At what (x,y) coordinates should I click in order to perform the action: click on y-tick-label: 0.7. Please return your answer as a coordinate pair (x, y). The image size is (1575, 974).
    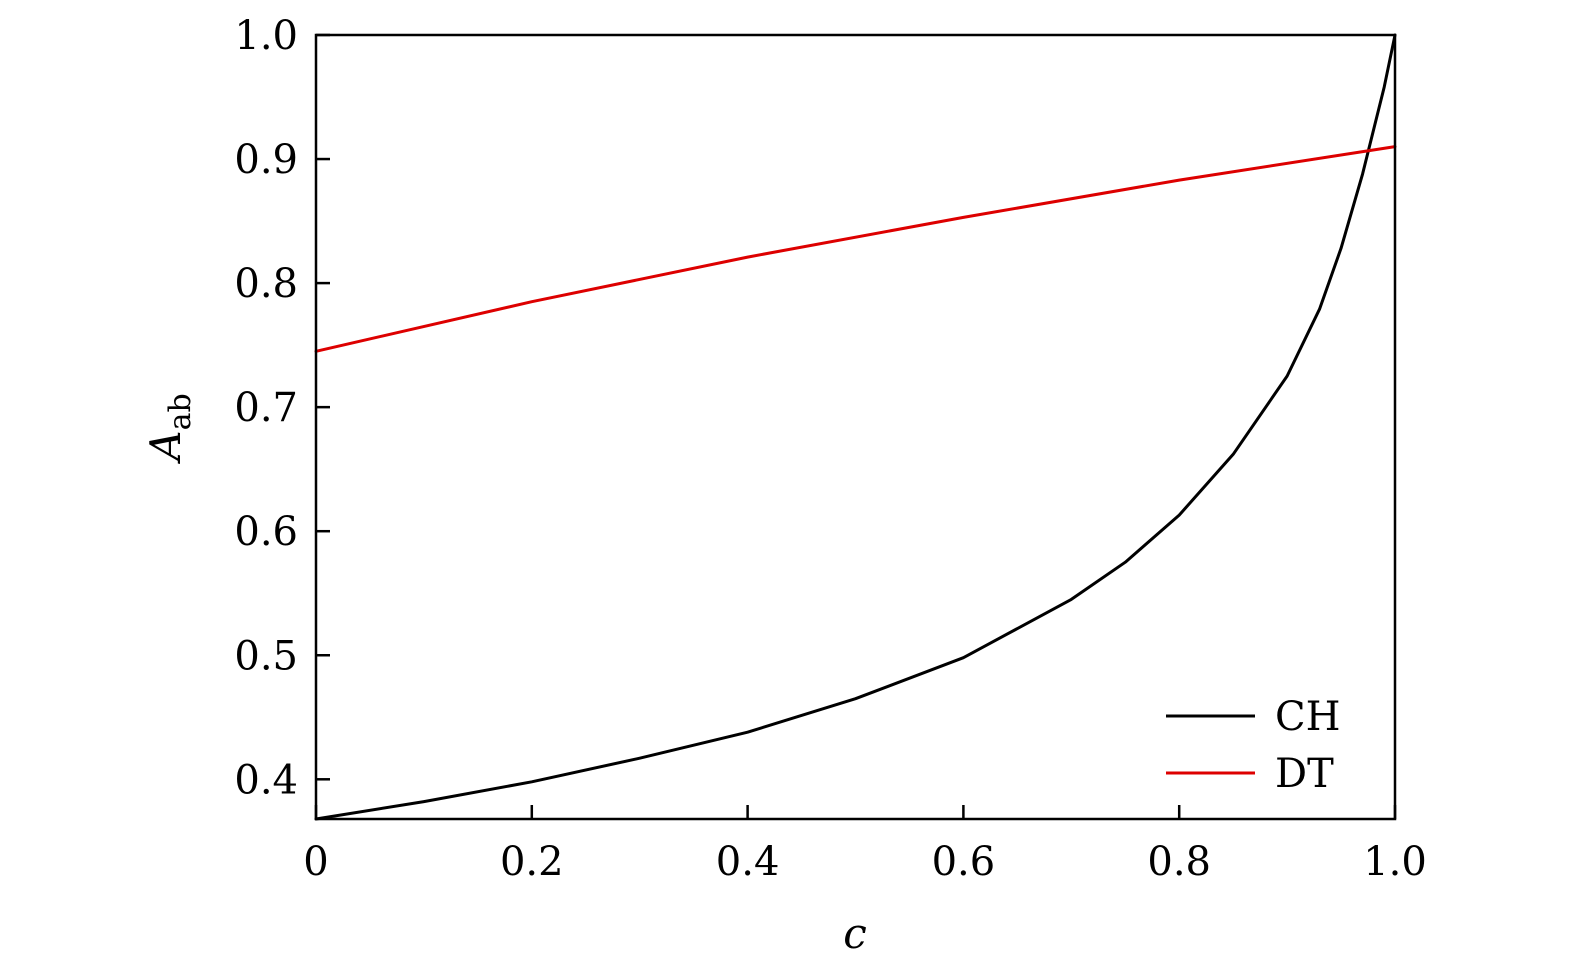
    Looking at the image, I should click on (266, 408).